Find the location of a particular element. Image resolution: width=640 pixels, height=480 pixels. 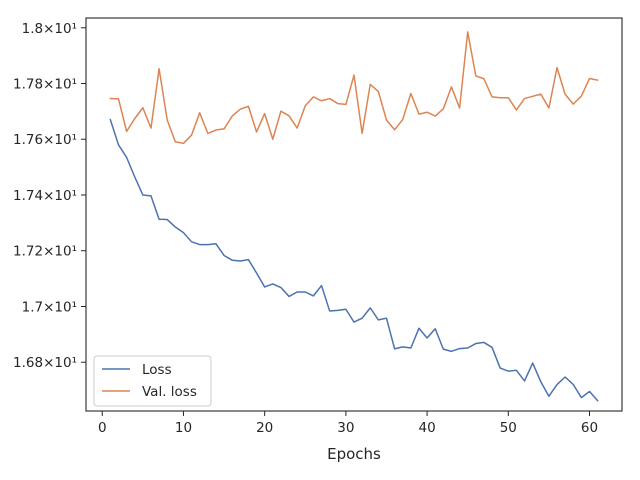

y-tick-label: 1.72×10¹ is located at coordinates (45, 252).